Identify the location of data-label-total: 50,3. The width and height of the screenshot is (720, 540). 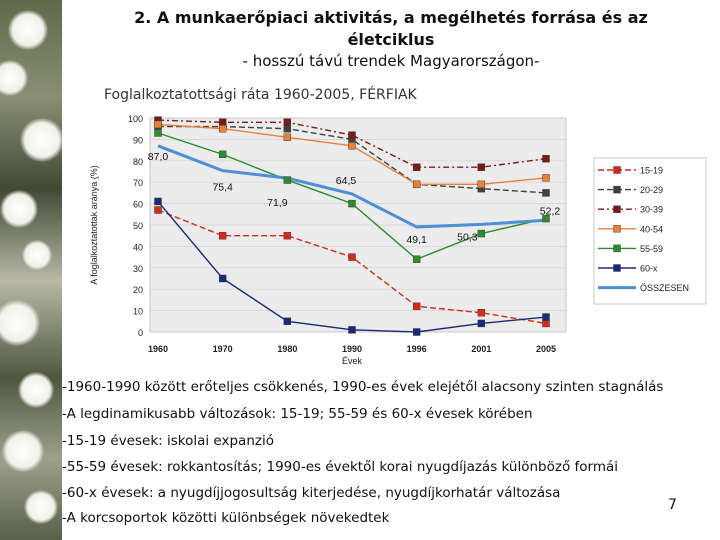
(467, 237).